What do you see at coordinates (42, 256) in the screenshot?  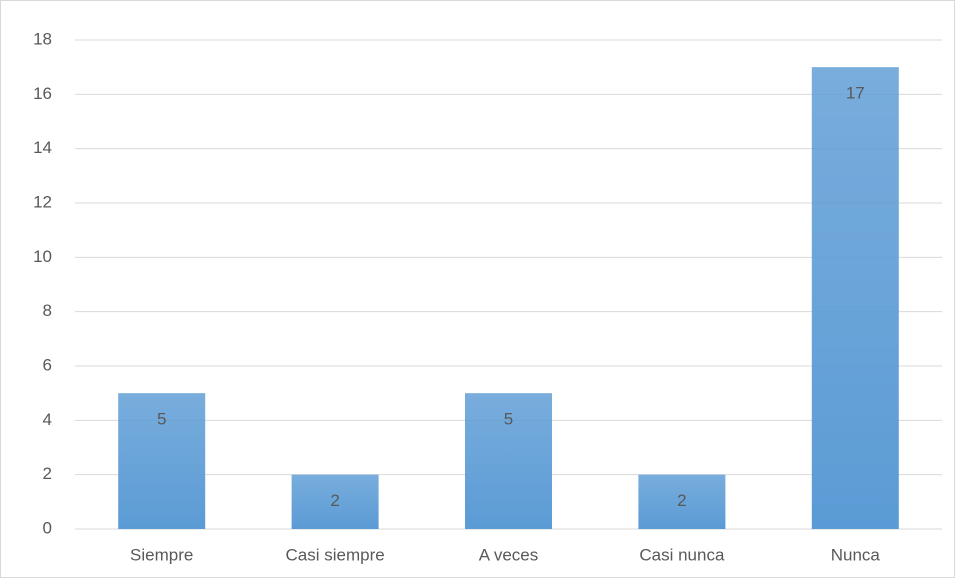 I see `y-tick-label: 10` at bounding box center [42, 256].